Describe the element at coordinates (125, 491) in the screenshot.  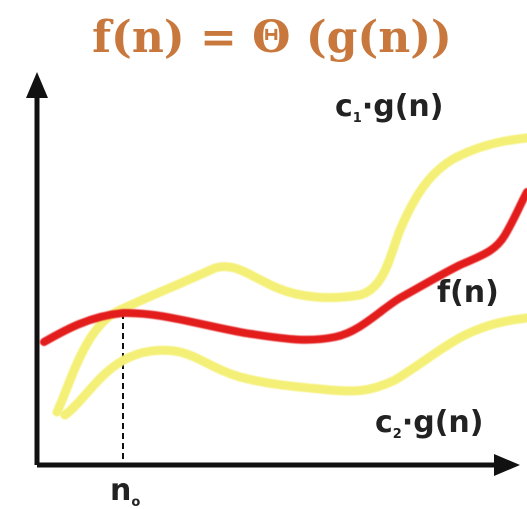
I see `n0-tick-label: no` at that location.